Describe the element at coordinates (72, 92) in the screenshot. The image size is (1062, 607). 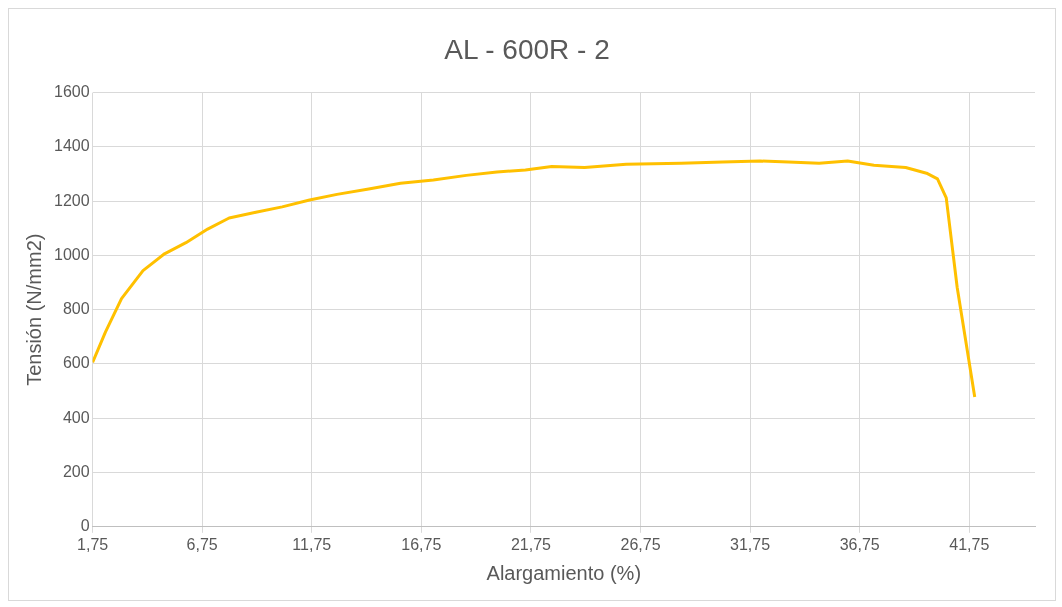
I see `y-tick-label: 1600` at that location.